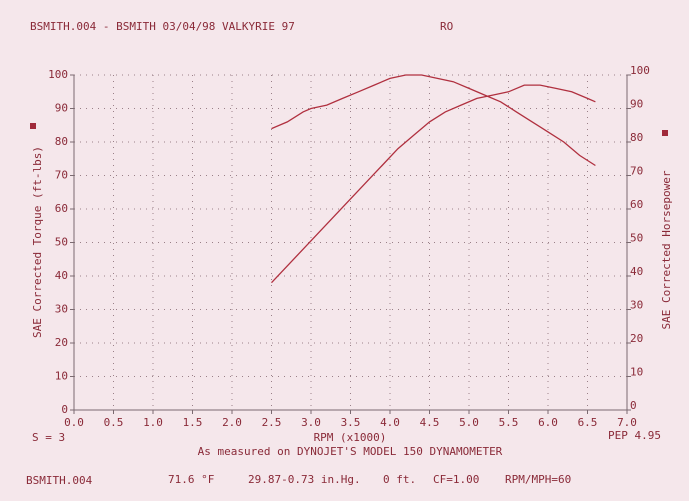 Image resolution: width=689 pixels, height=501 pixels. What do you see at coordinates (162, 26) in the screenshot?
I see `chart-title: BSMITH.004 - BSMITH 03/04/98 VALKYRIE 97` at bounding box center [162, 26].